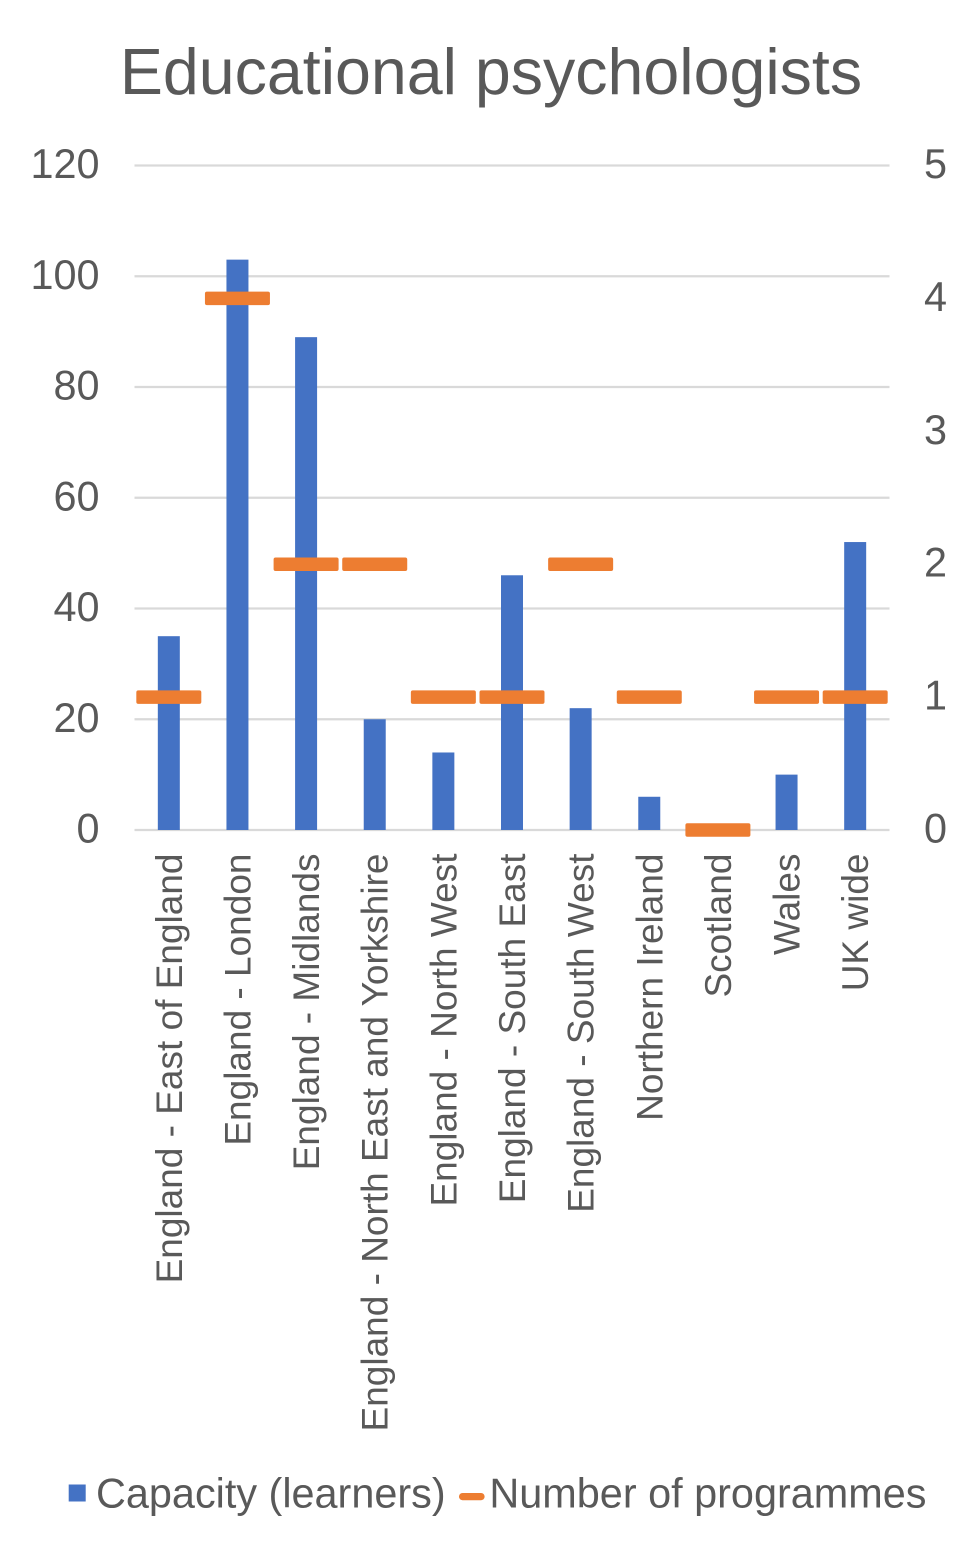  What do you see at coordinates (306, 1012) in the screenshot?
I see `svg-text: England - Midlands` at bounding box center [306, 1012].